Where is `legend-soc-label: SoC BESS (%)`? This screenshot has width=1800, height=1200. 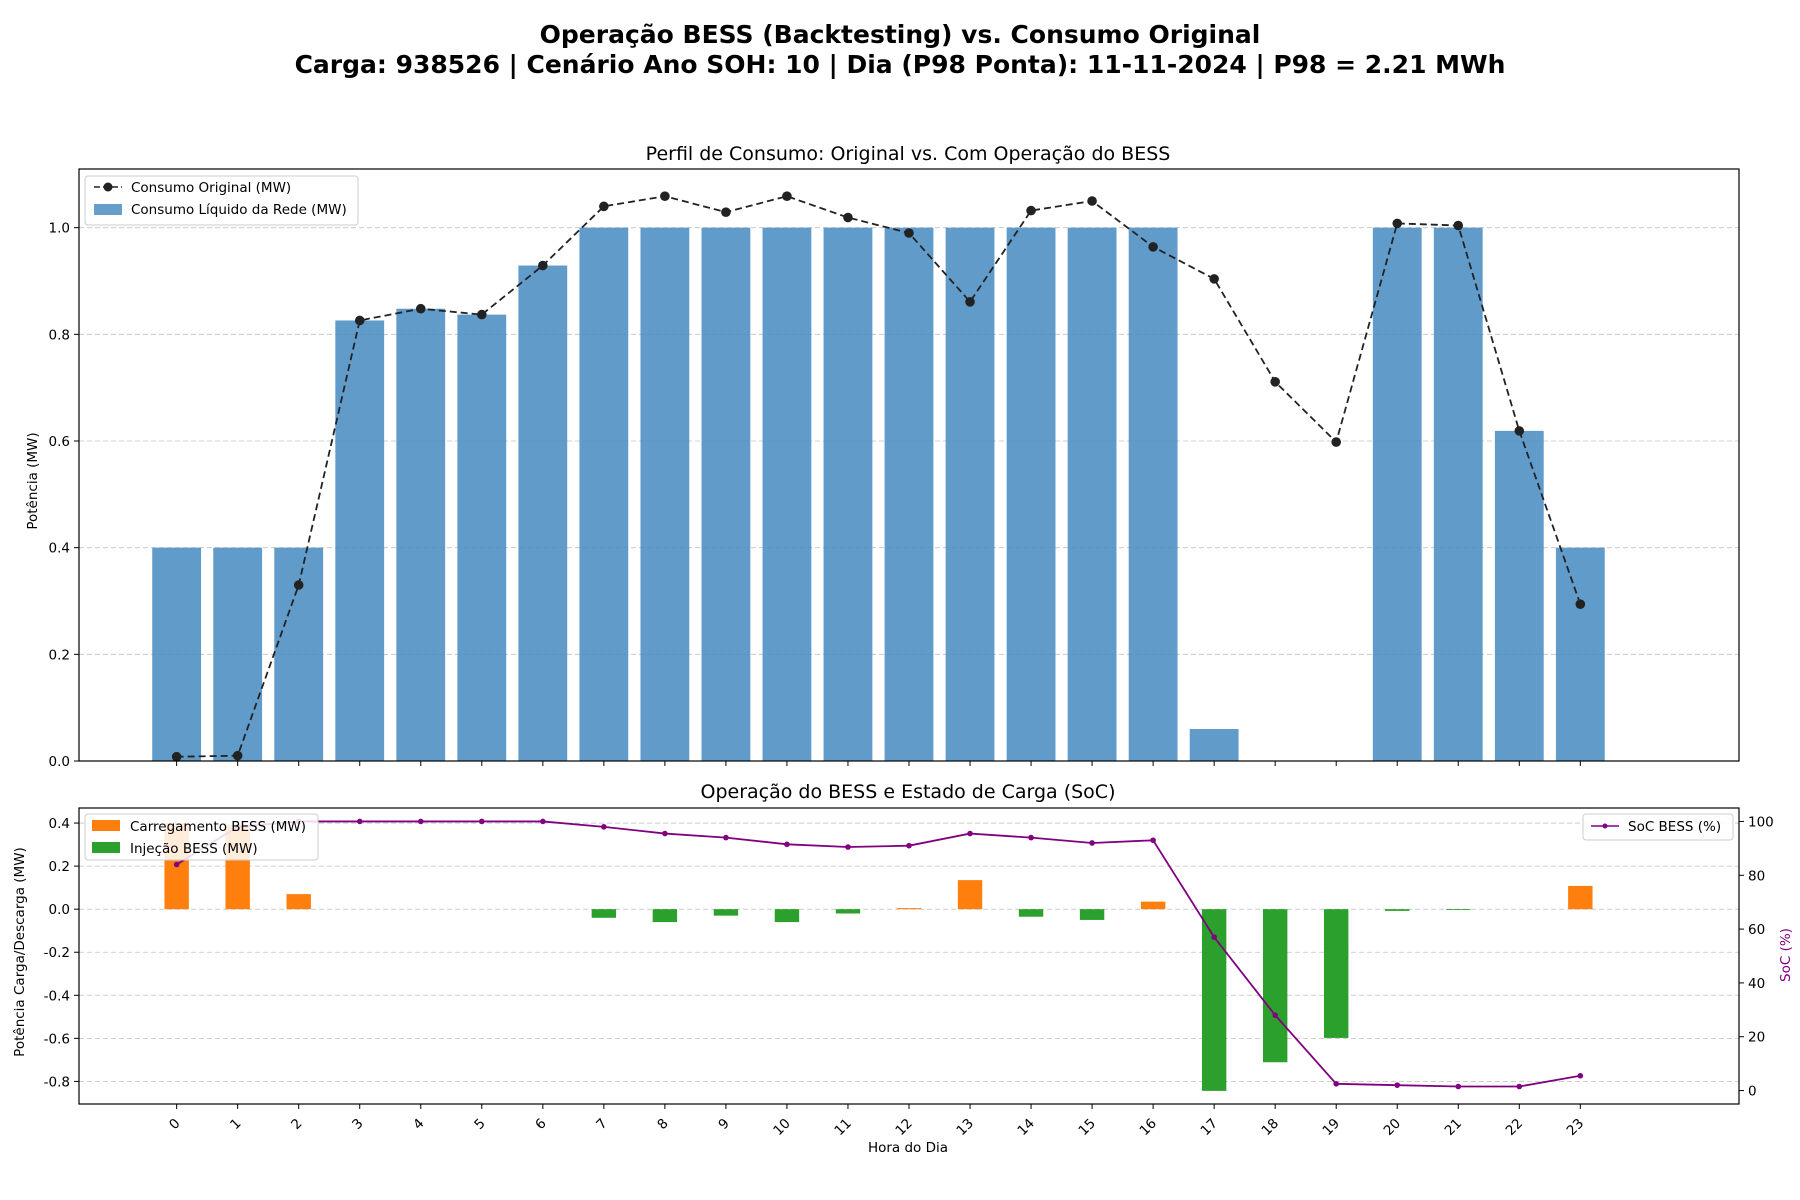
legend-soc-label: SoC BESS (%) is located at coordinates (1674, 827).